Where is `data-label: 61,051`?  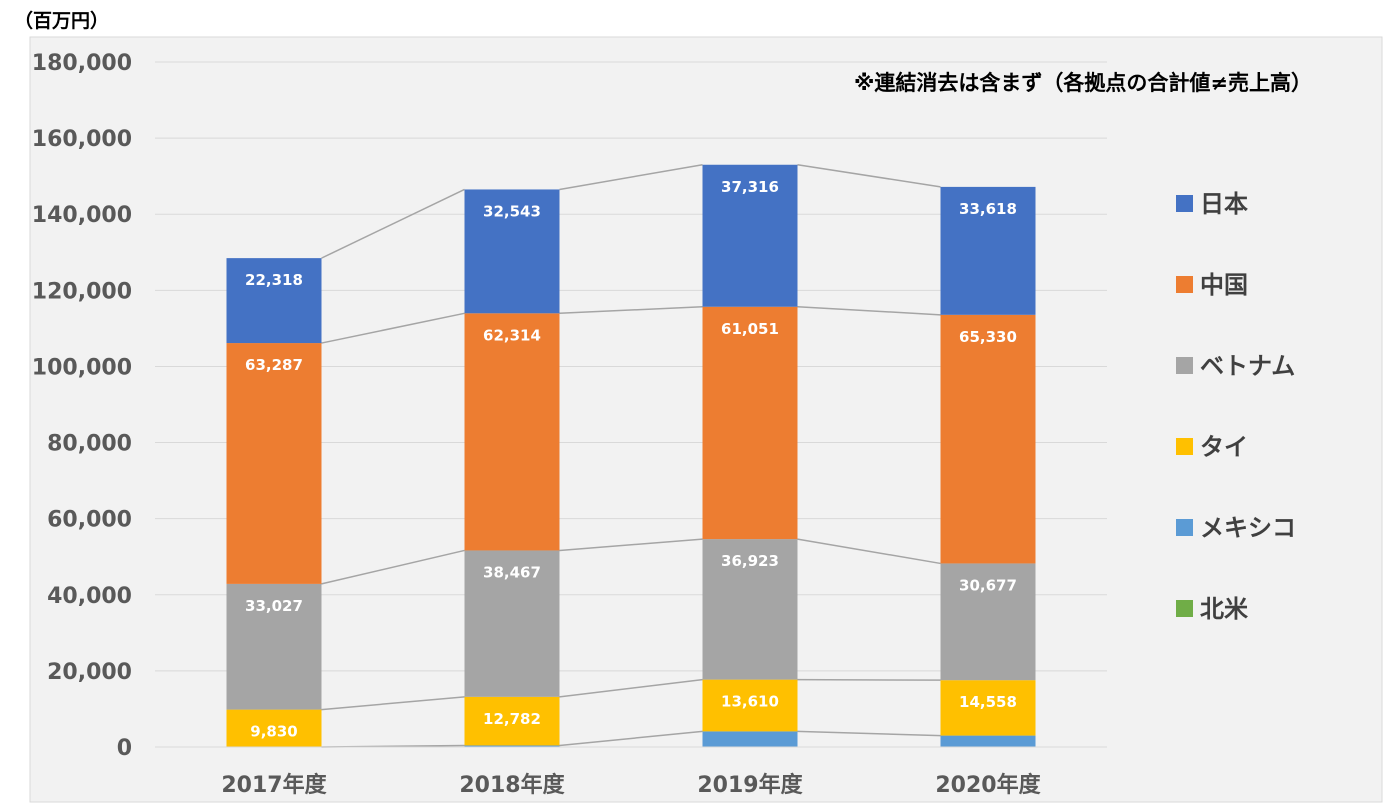
data-label: 61,051 is located at coordinates (750, 329).